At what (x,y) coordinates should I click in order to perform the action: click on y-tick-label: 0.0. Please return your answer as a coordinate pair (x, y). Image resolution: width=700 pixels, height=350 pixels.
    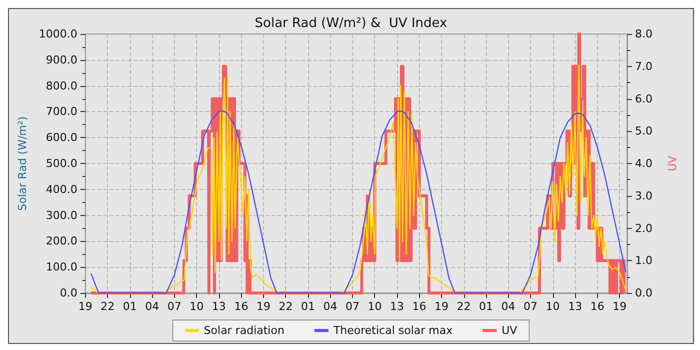
    Looking at the image, I should click on (69, 293).